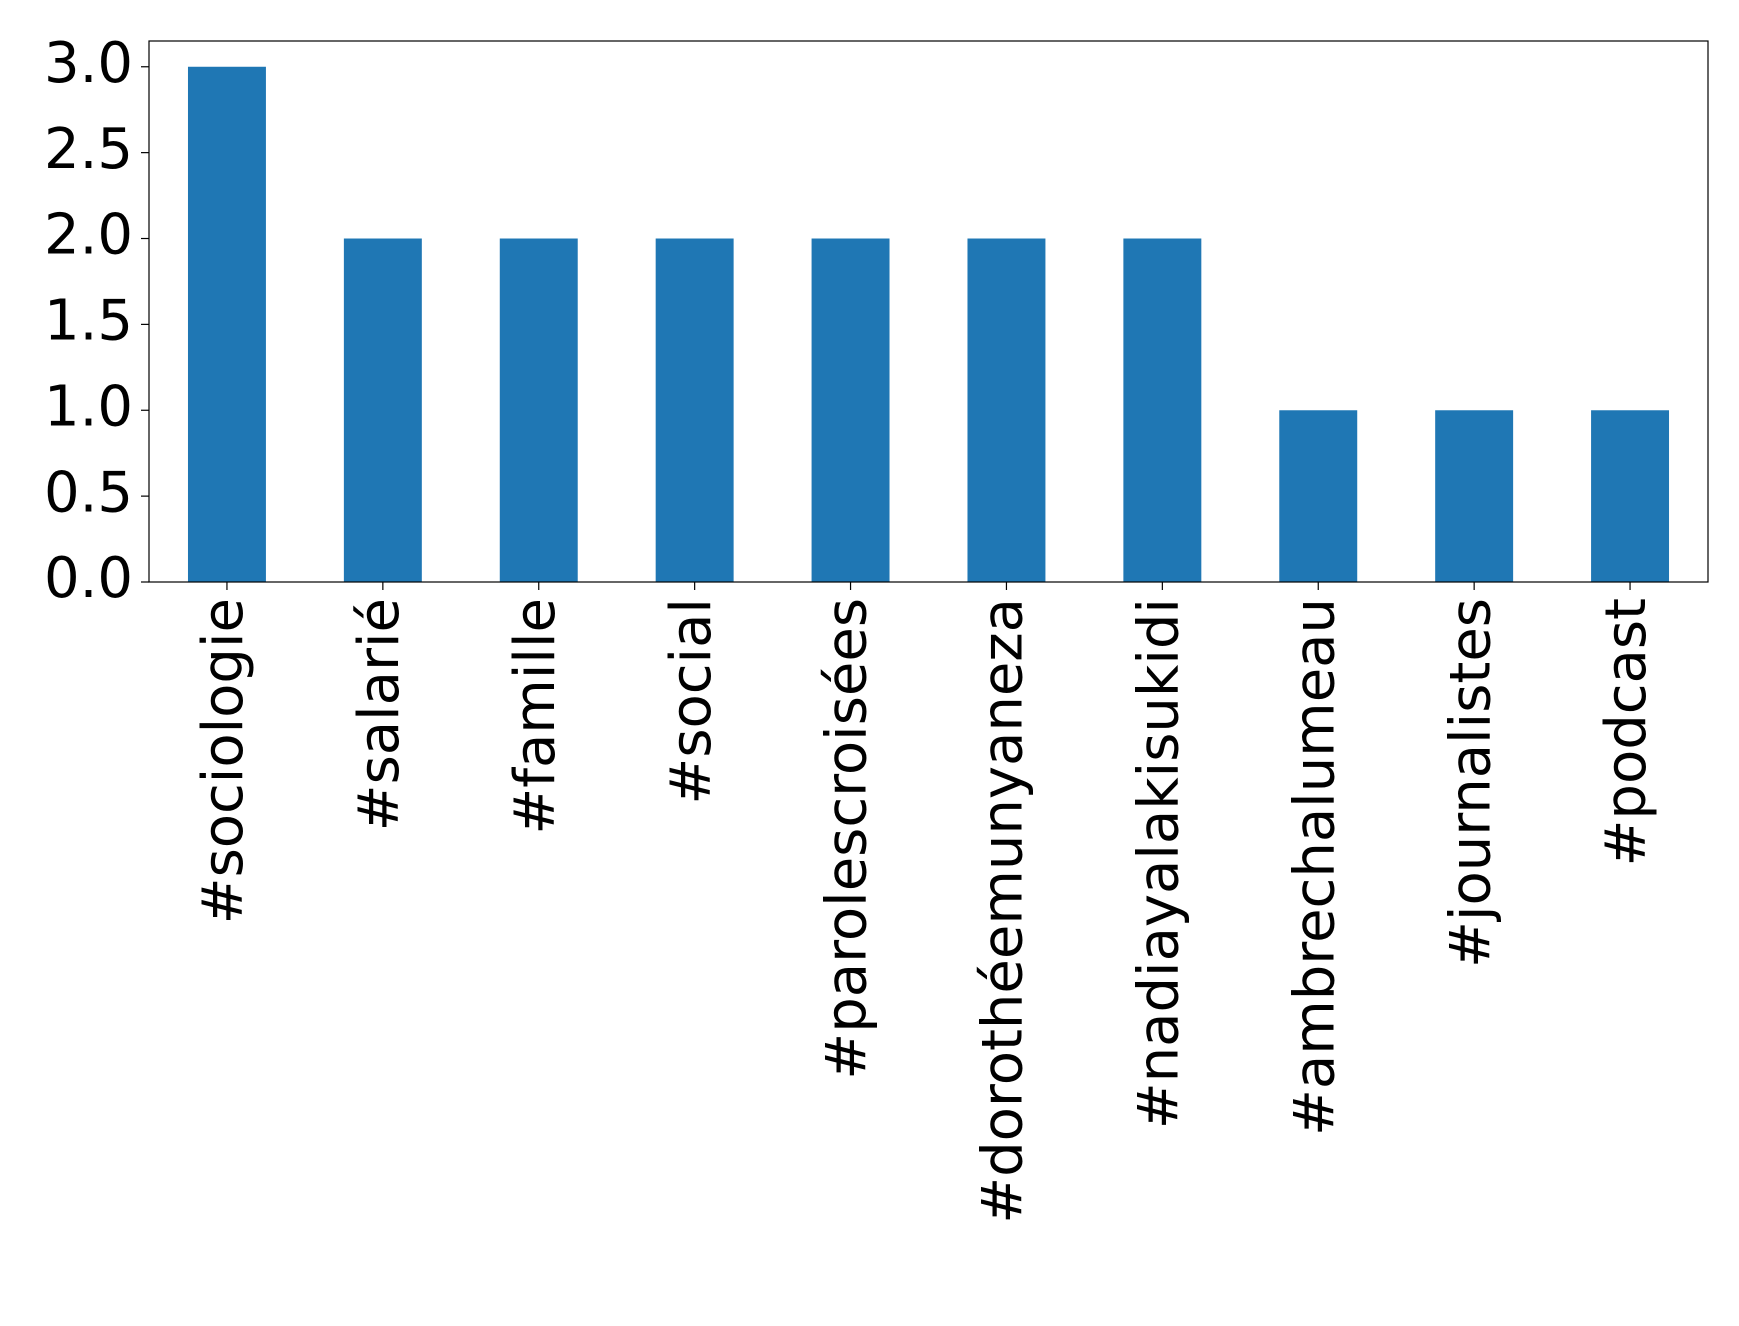 Image resolution: width=1739 pixels, height=1326 pixels. Describe the element at coordinates (88, 492) in the screenshot. I see `y-tick-label: 0.5` at that location.